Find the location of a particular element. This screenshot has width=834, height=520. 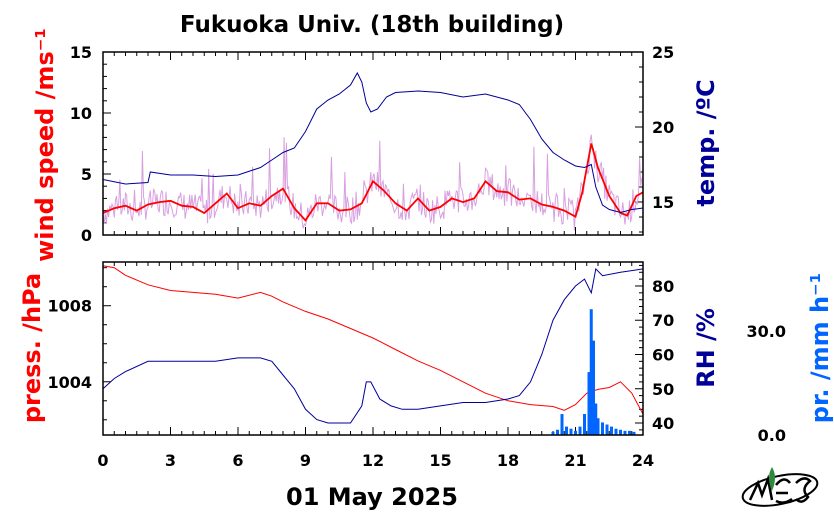

x-tick-label: 3 is located at coordinates (170, 460).